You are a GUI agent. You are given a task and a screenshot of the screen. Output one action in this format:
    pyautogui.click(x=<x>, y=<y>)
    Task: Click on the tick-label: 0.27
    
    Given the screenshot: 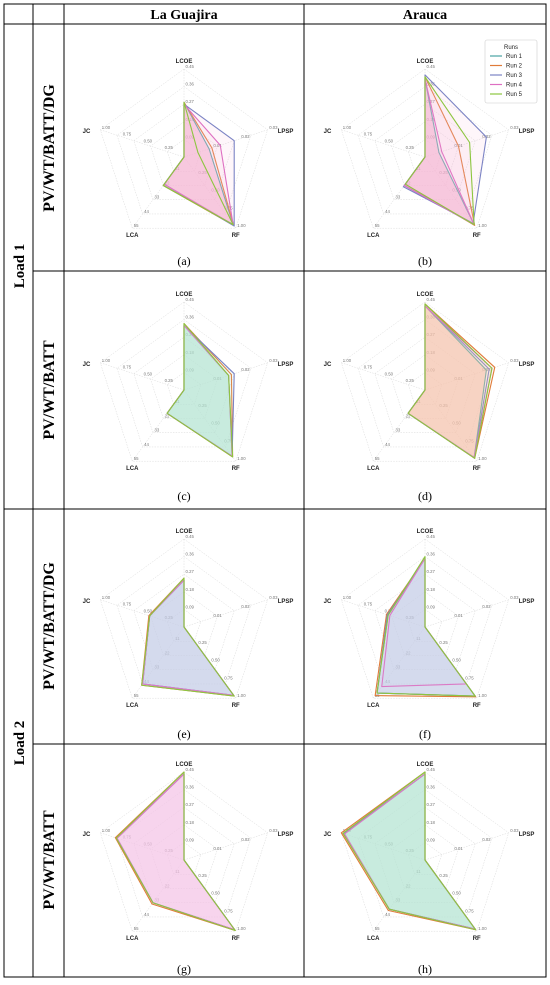 What is the action you would take?
    pyautogui.click(x=190, y=804)
    